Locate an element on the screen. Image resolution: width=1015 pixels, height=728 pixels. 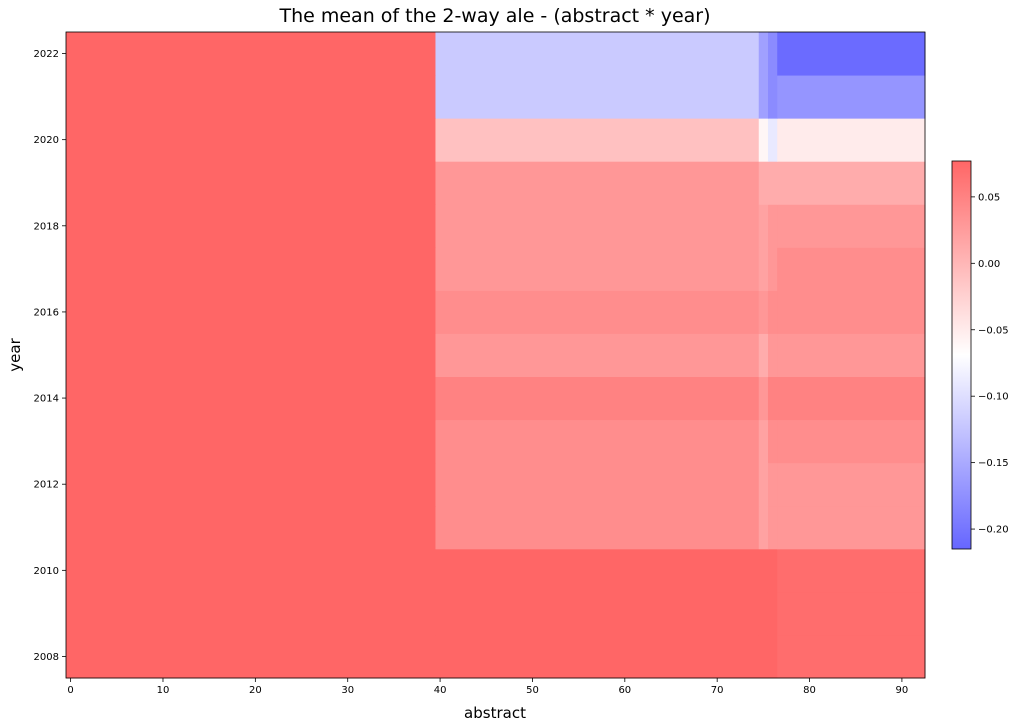
y-axis: 2008 2010 2012 2014 2016 2018 2020 2022 is located at coordinates (50, 356).